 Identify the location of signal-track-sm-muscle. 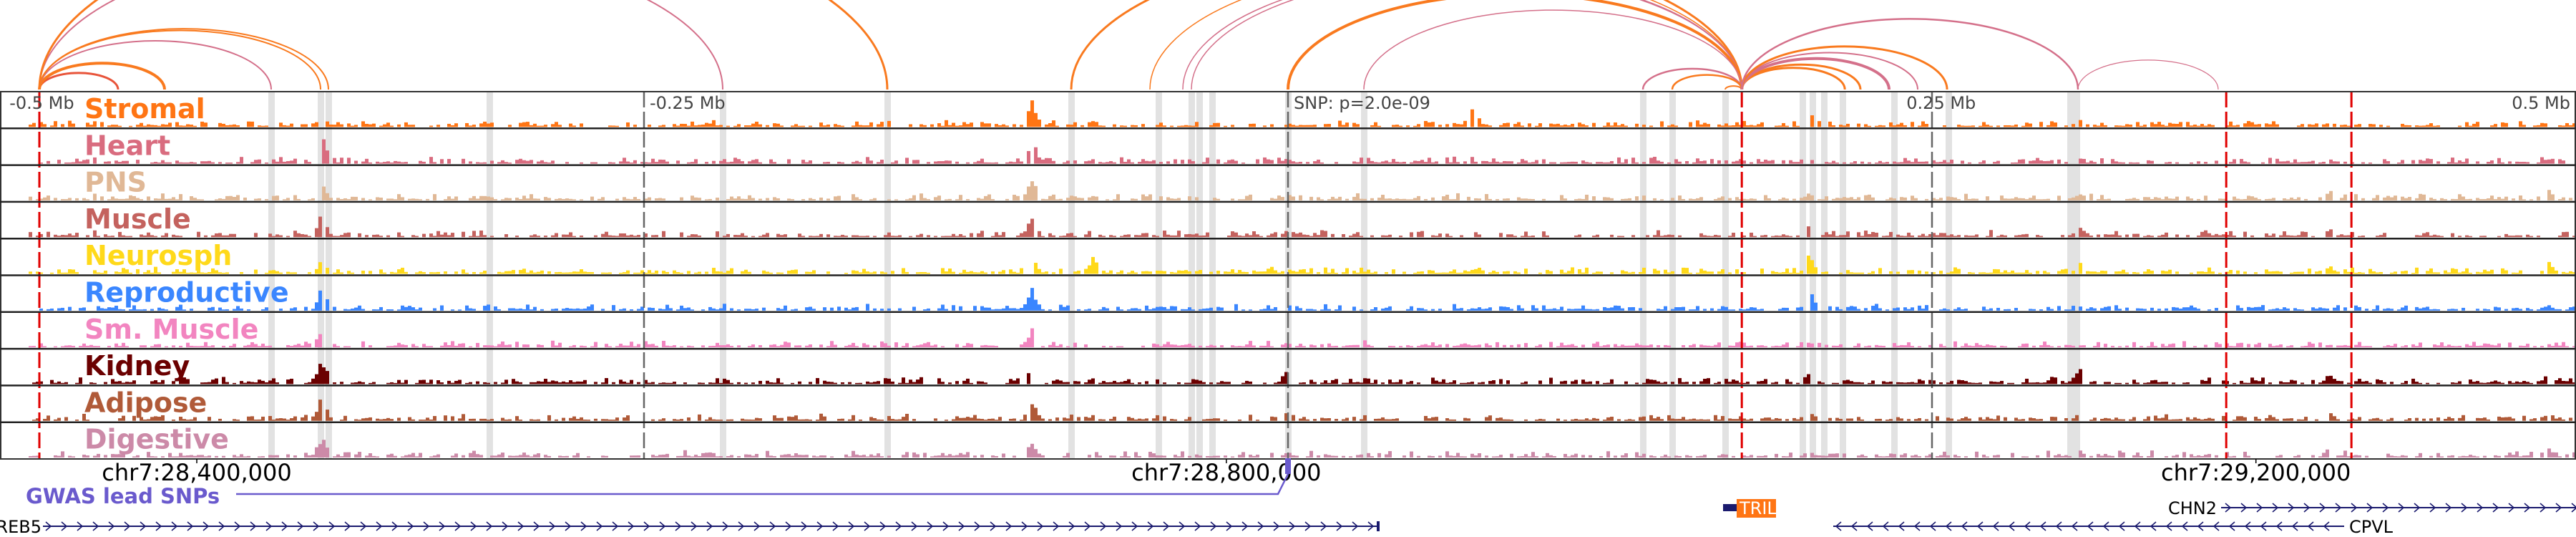
(1302, 338).